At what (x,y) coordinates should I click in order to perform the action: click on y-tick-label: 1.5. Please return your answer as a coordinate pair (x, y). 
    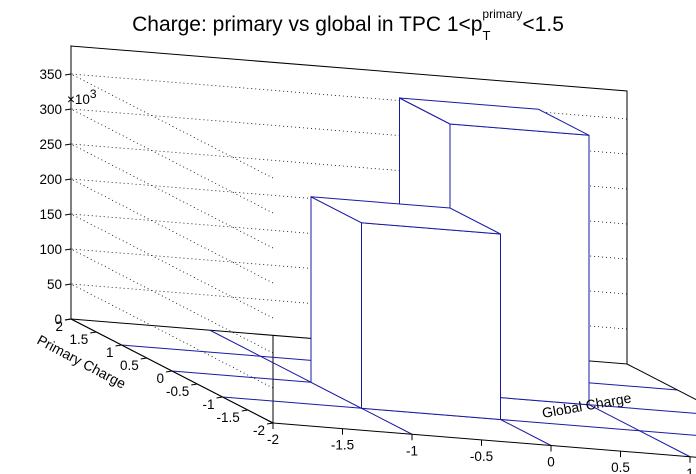
    Looking at the image, I should click on (78, 339).